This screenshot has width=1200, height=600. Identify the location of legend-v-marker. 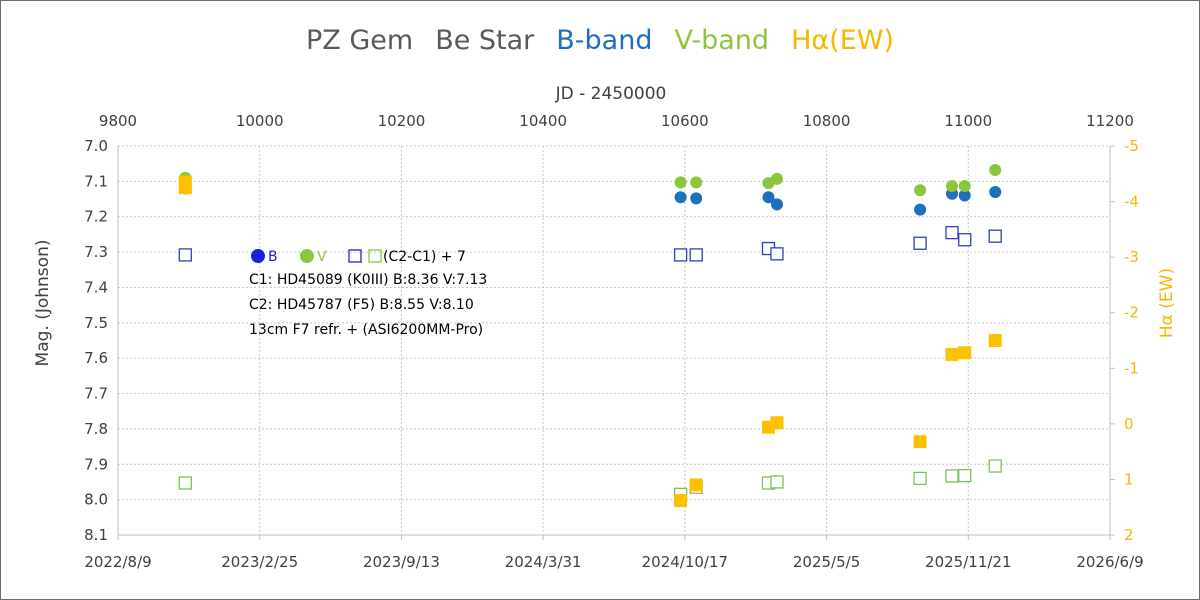
(307, 256).